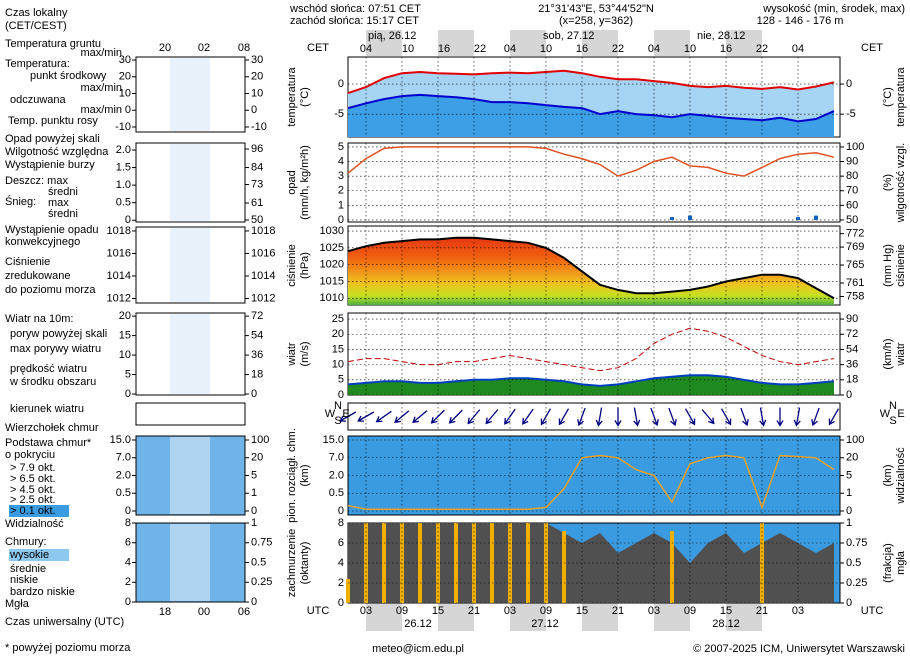 This screenshot has width=910, height=660. What do you see at coordinates (591, 482) in the screenshot?
I see `visibility-line` at bounding box center [591, 482].